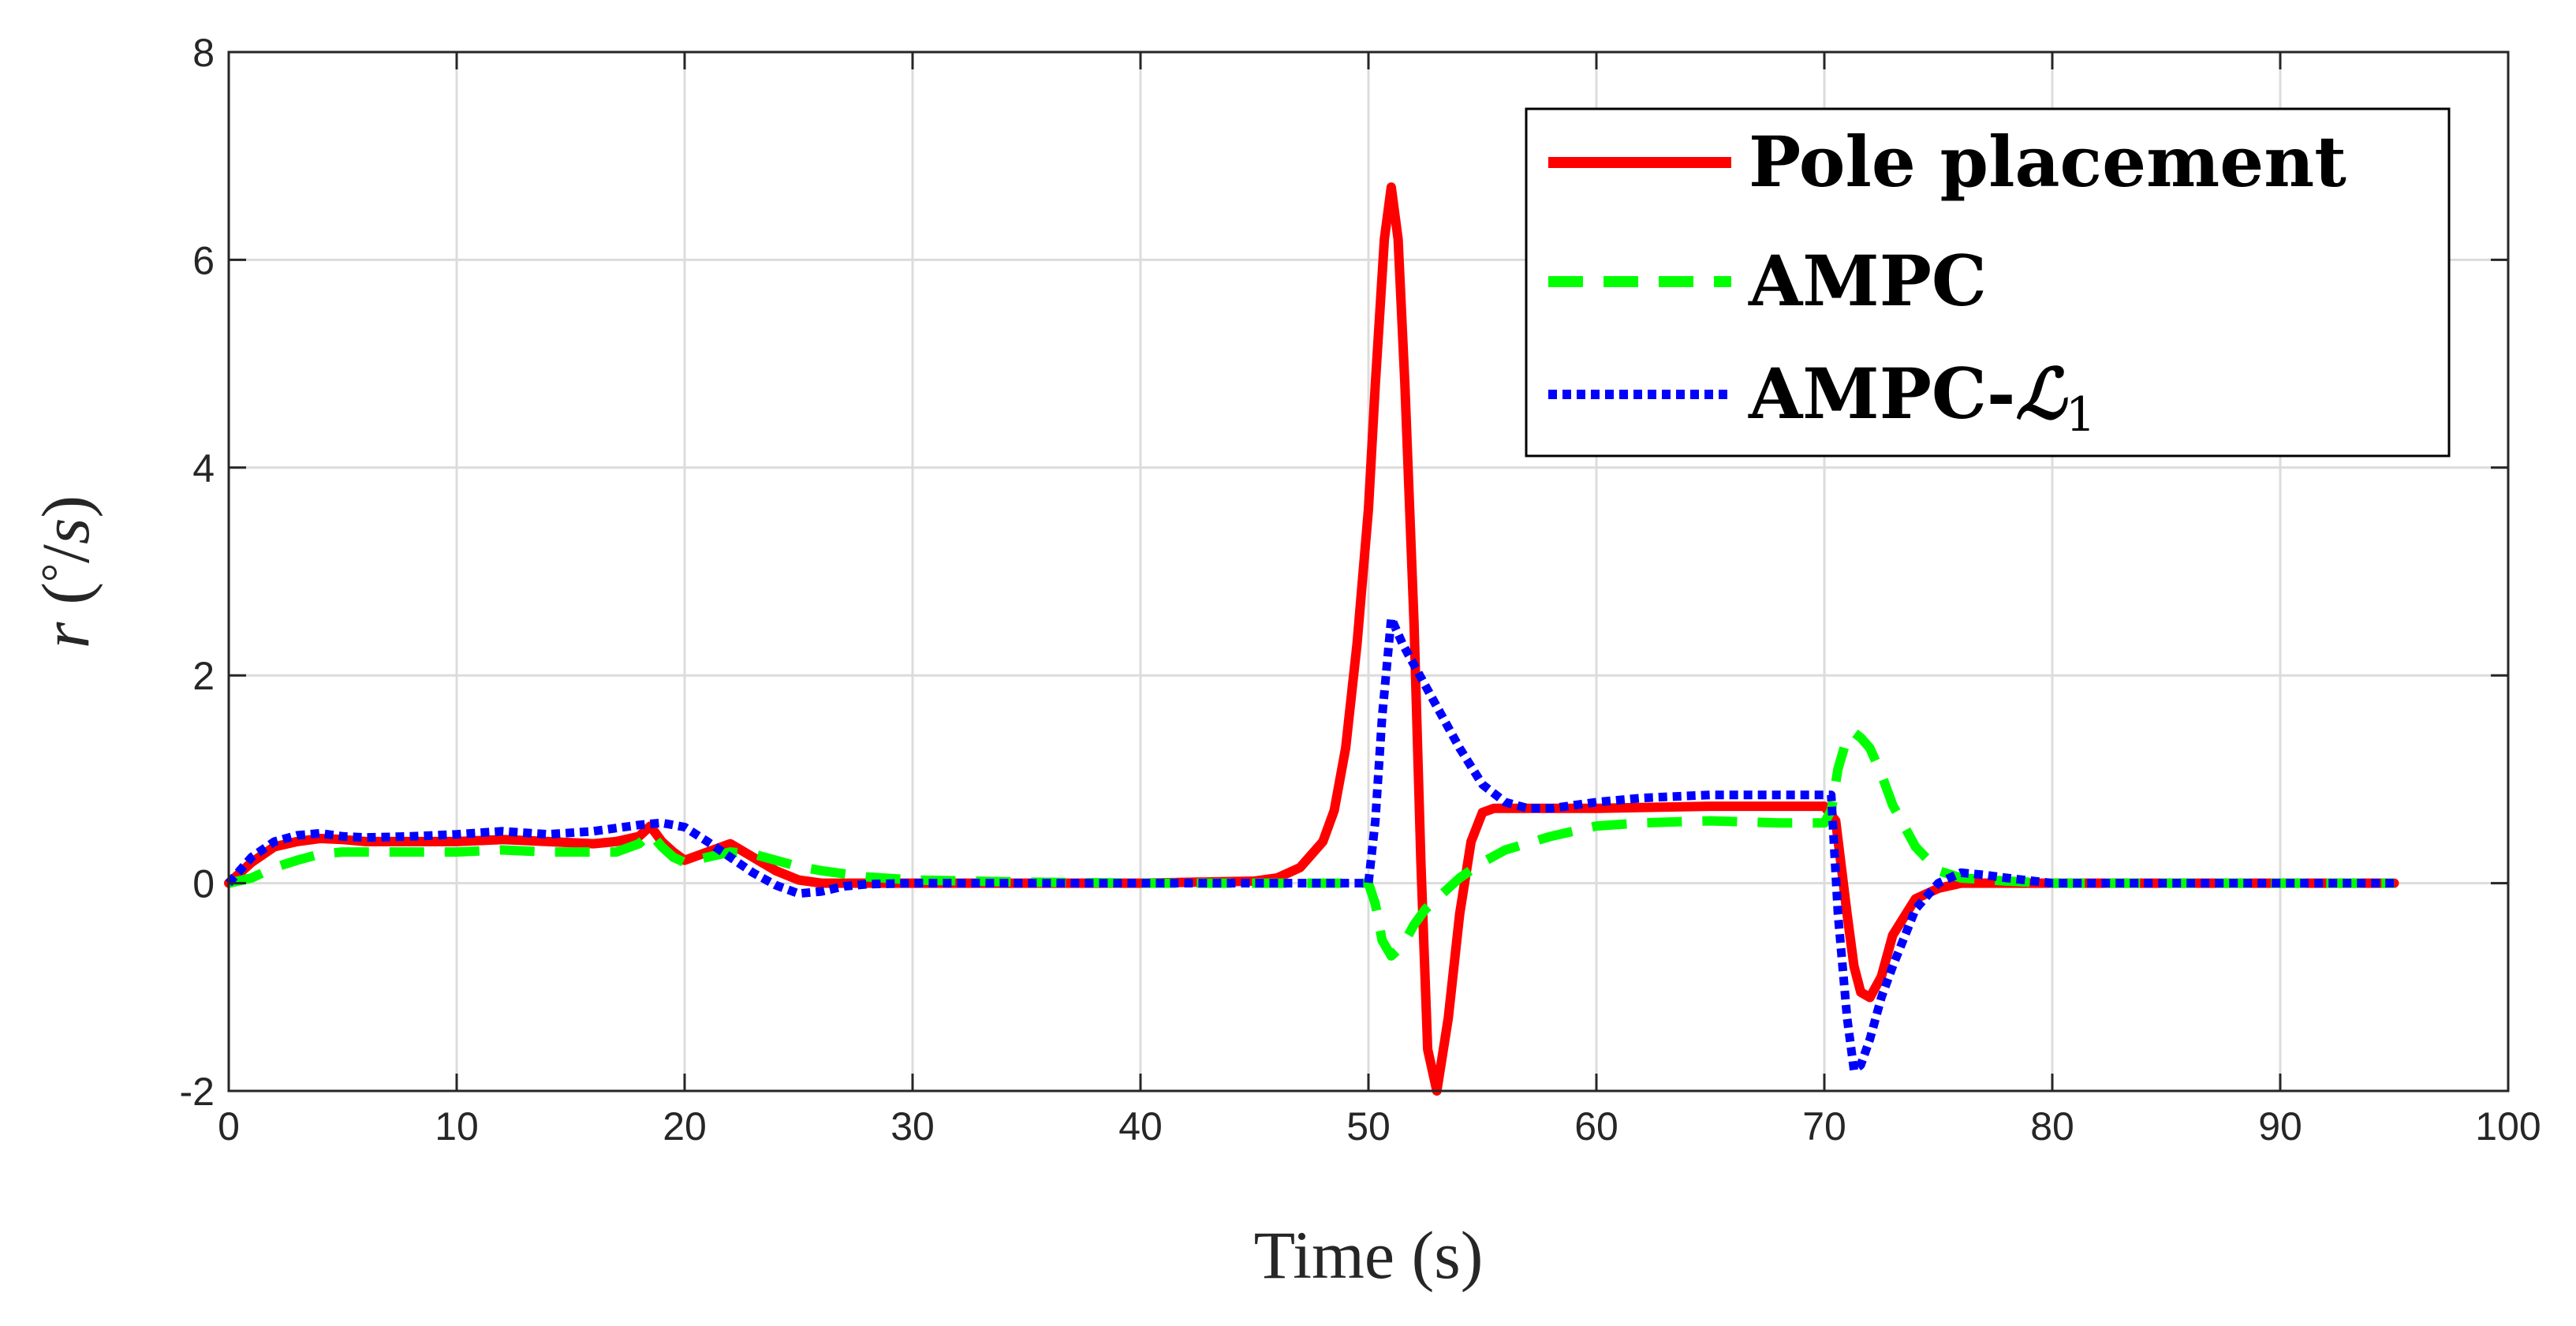  What do you see at coordinates (457, 1126) in the screenshot?
I see `x-tick-label: 10` at bounding box center [457, 1126].